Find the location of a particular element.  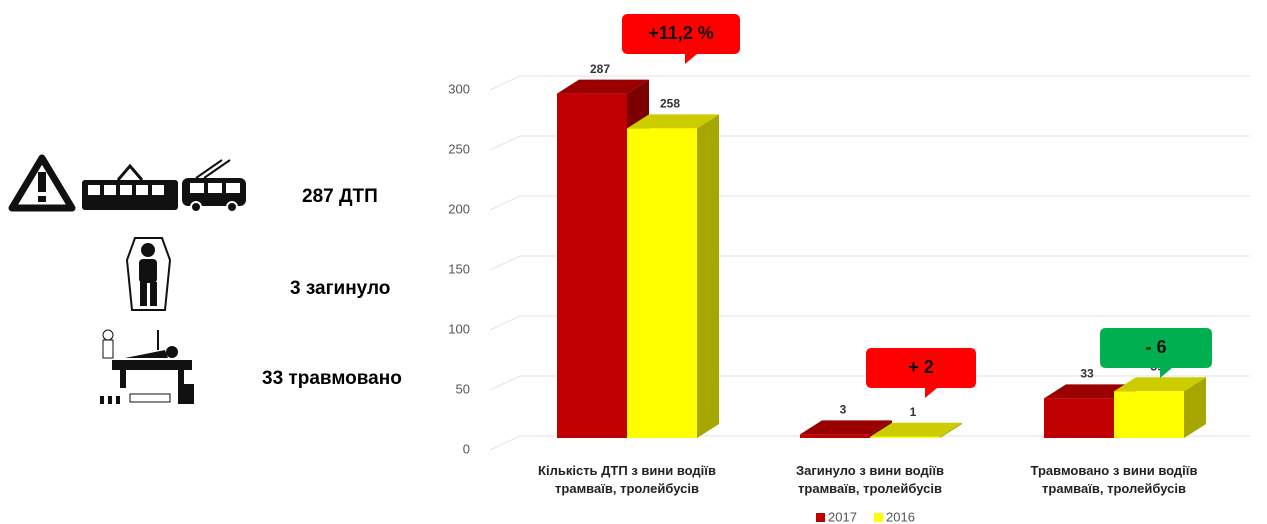

legend-label: 2017 is located at coordinates (842, 516).